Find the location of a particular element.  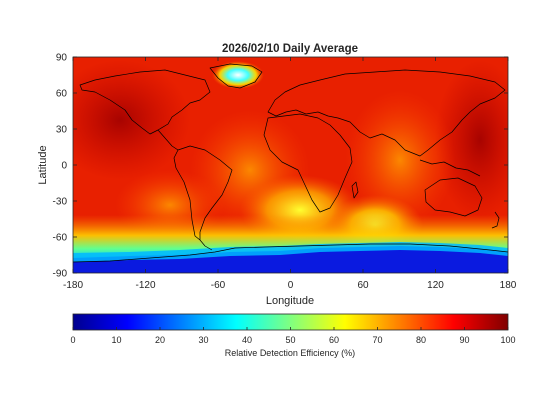

africa-coastline is located at coordinates (308, 163).